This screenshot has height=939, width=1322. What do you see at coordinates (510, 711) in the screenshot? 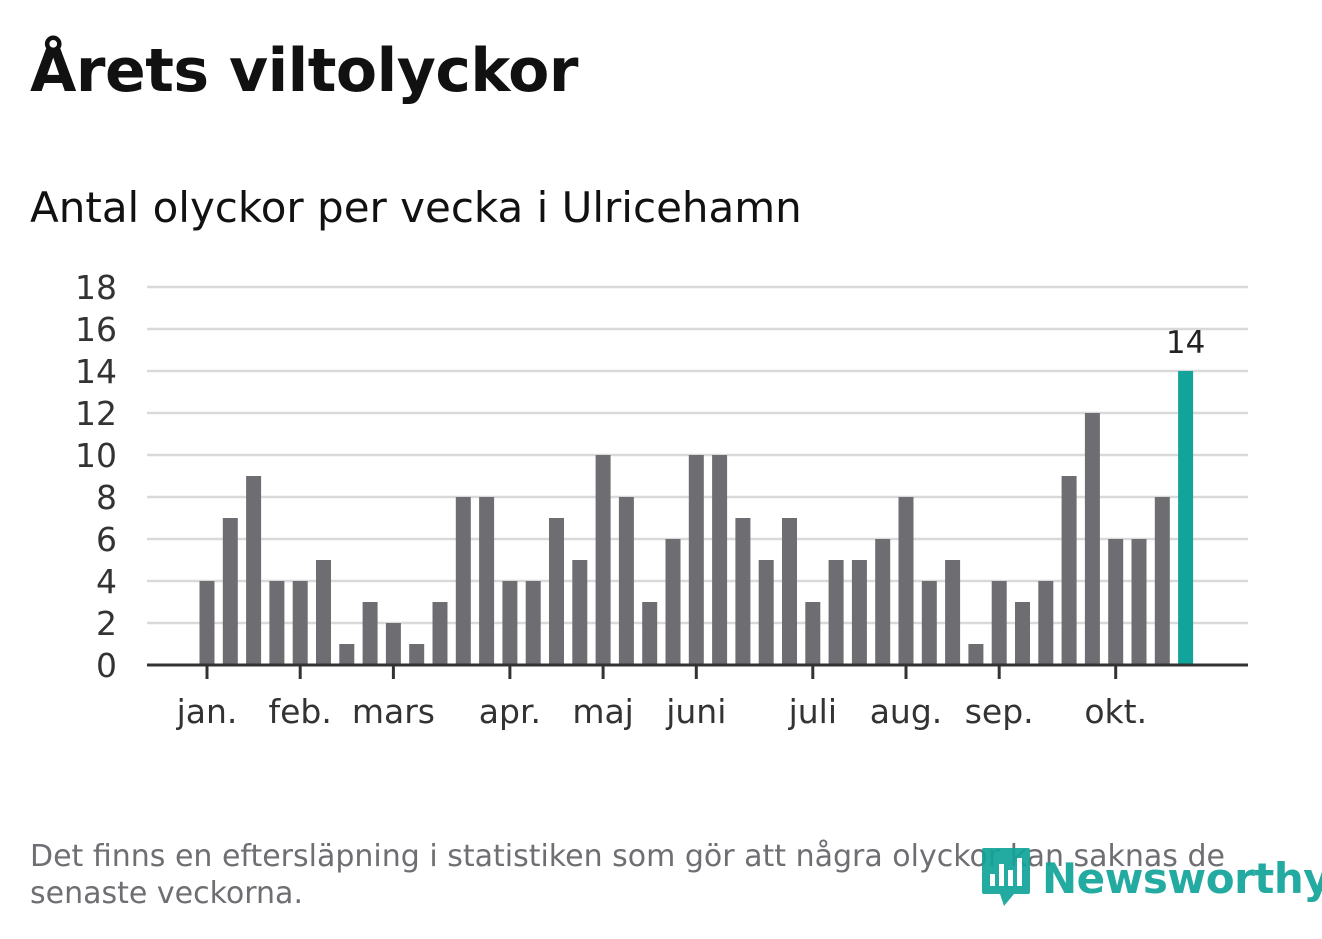
I see `x-tick-label: apr.` at bounding box center [510, 711].